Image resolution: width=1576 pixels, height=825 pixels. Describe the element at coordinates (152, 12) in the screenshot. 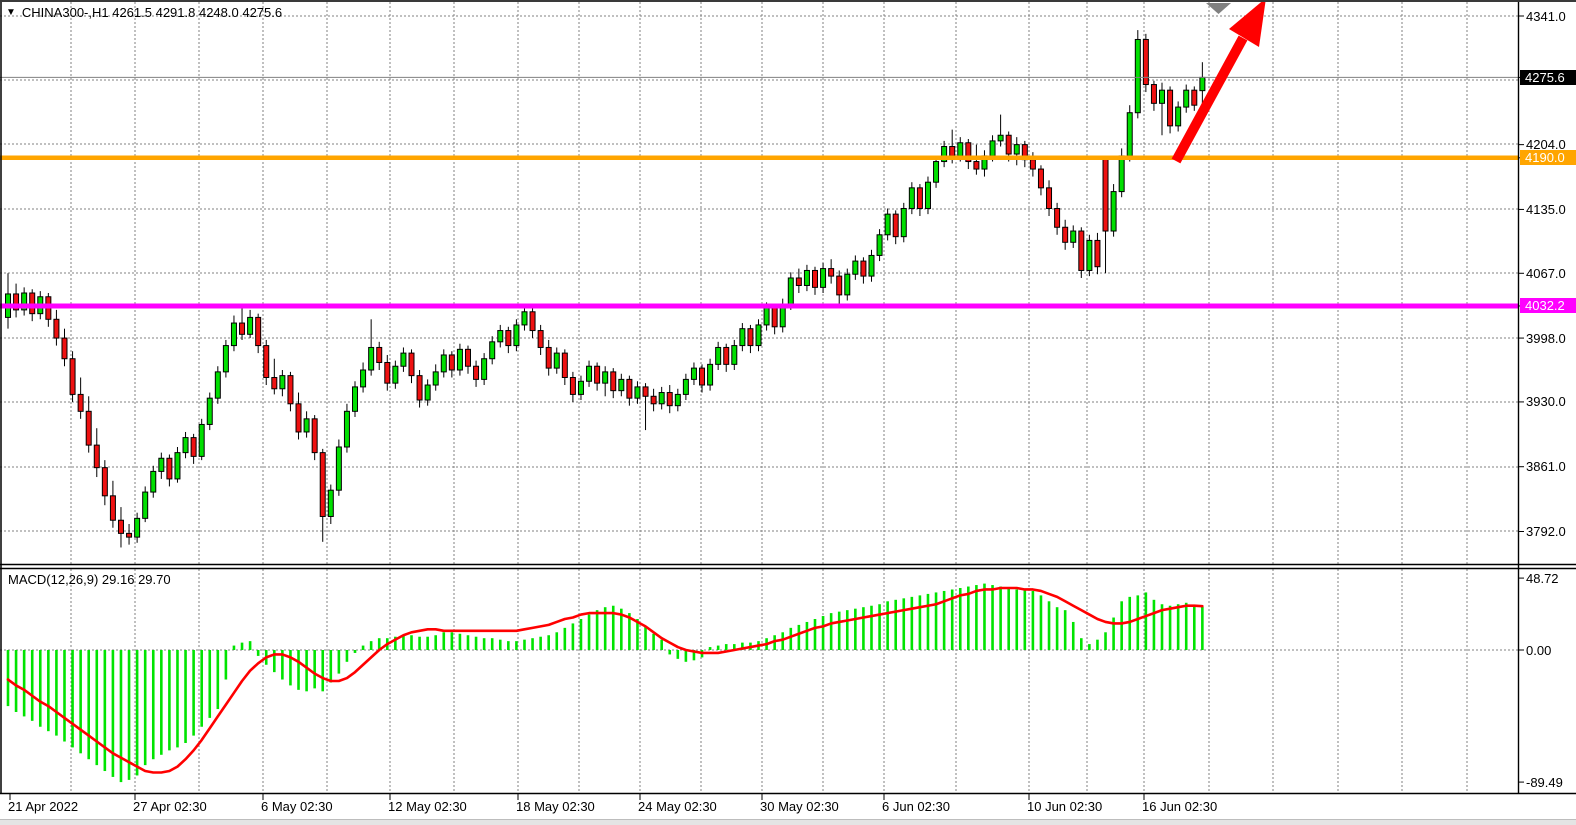

I see `symbol-ohlc-title: CHINA300-,H1 4261.5 4291.8 4248.0 4275.6` at that location.